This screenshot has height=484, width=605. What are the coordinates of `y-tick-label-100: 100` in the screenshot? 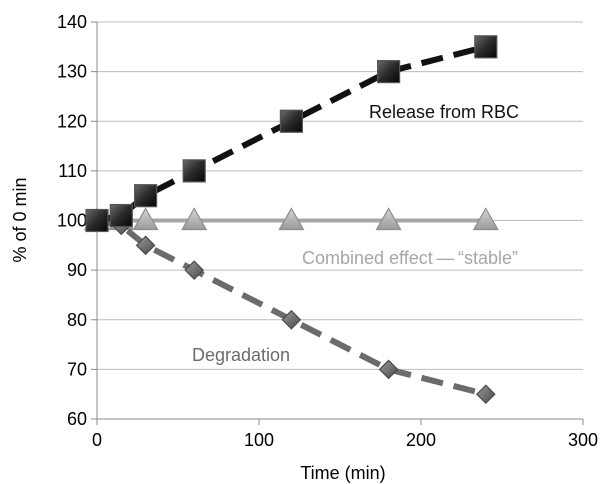 It's located at (72, 221).